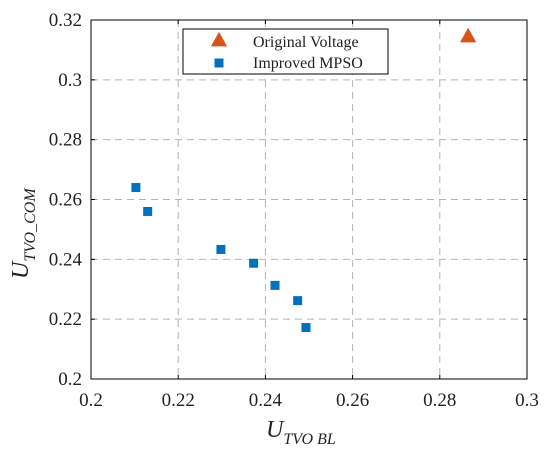 The image size is (550, 461). Describe the element at coordinates (178, 400) in the screenshot. I see `x-tick-label: 0.22` at that location.